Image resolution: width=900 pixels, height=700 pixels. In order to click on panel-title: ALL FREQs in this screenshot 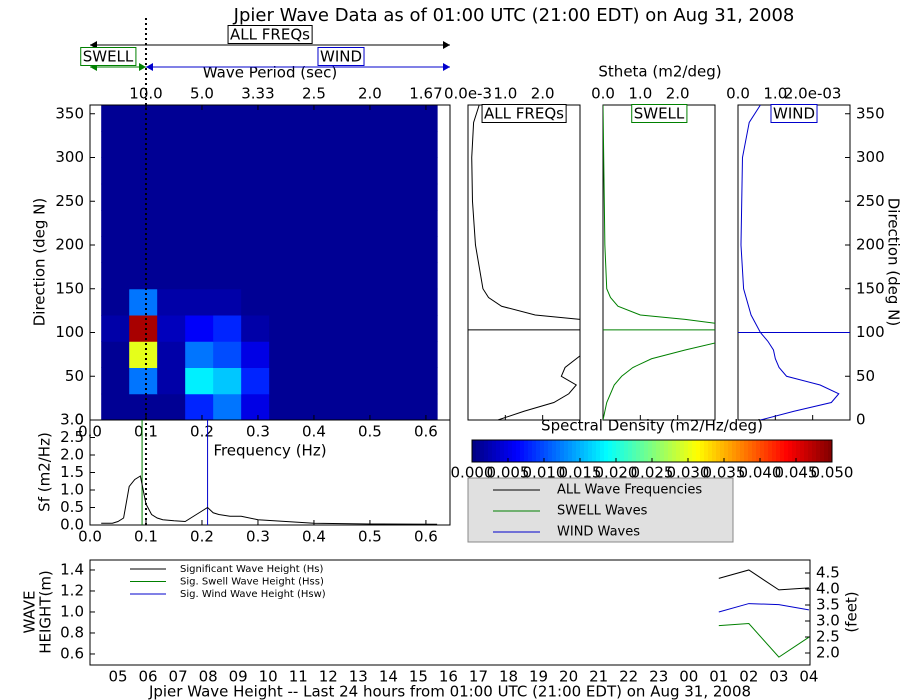, I will do `click(524, 114)`.